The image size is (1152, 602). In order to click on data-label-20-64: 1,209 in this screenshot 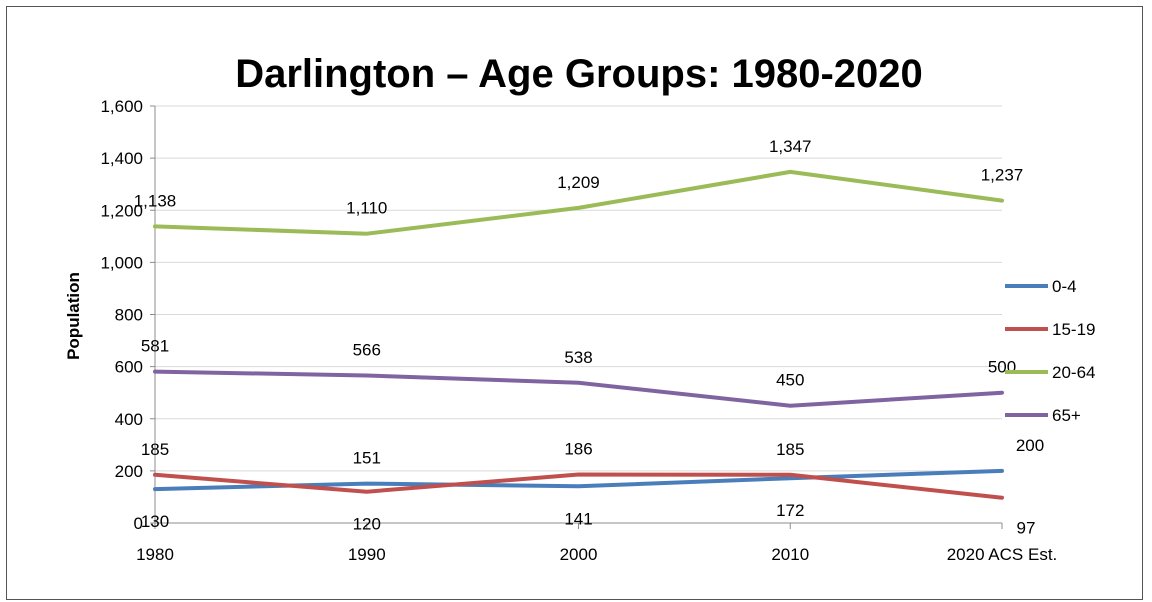, I will do `click(578, 182)`.